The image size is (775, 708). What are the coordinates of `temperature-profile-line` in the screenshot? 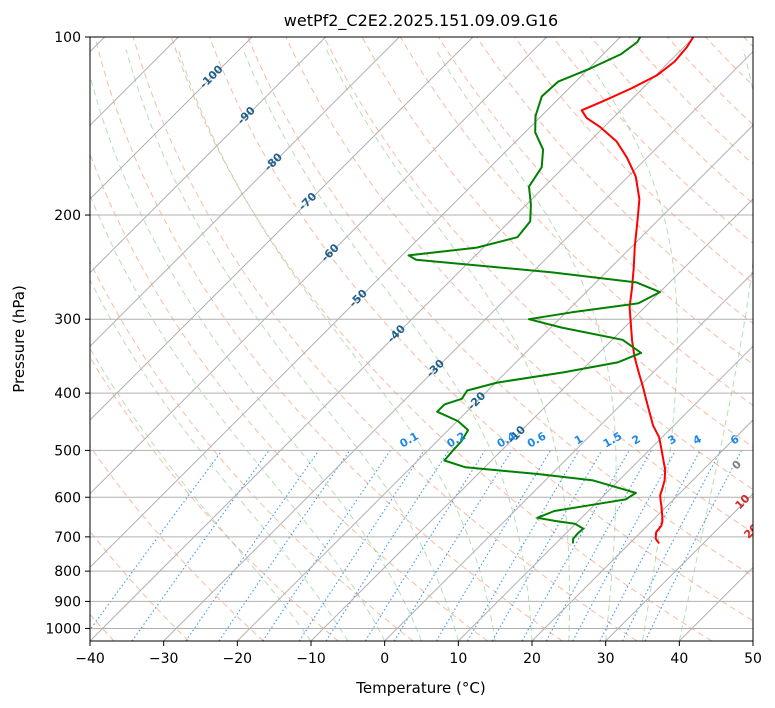 It's located at (637, 290).